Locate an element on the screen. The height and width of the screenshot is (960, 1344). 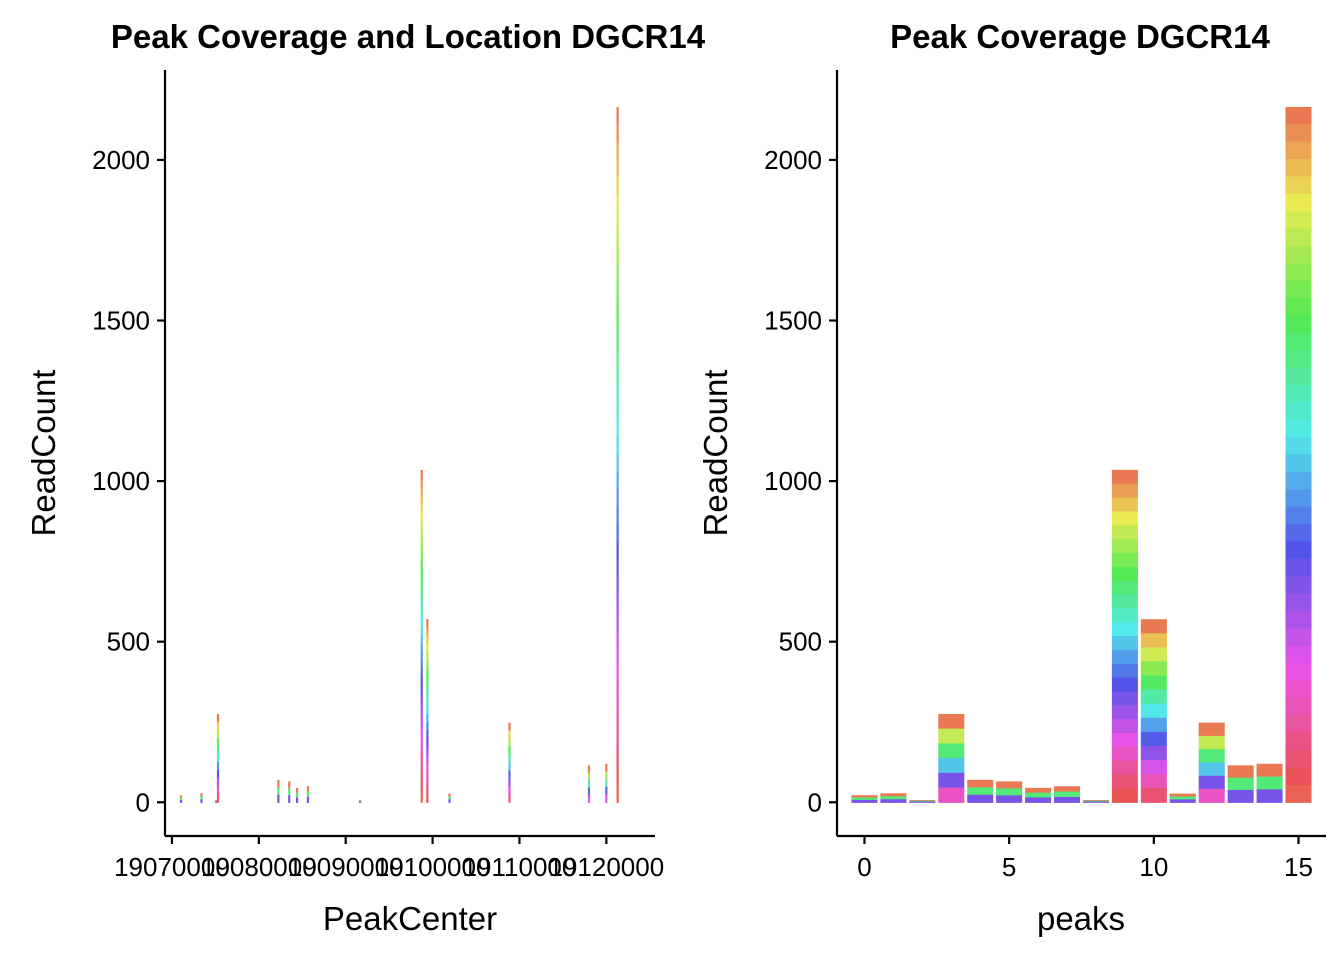
chart-left-title: Peak Coverage and Location DGCR14 is located at coordinates (408, 36).